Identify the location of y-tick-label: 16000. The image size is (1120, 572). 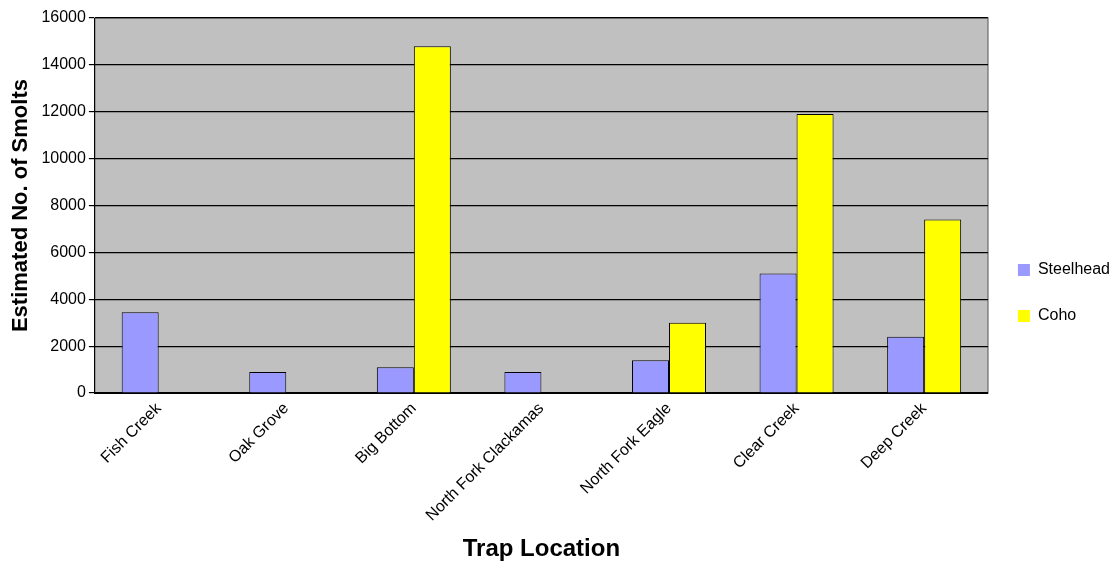
(63, 17).